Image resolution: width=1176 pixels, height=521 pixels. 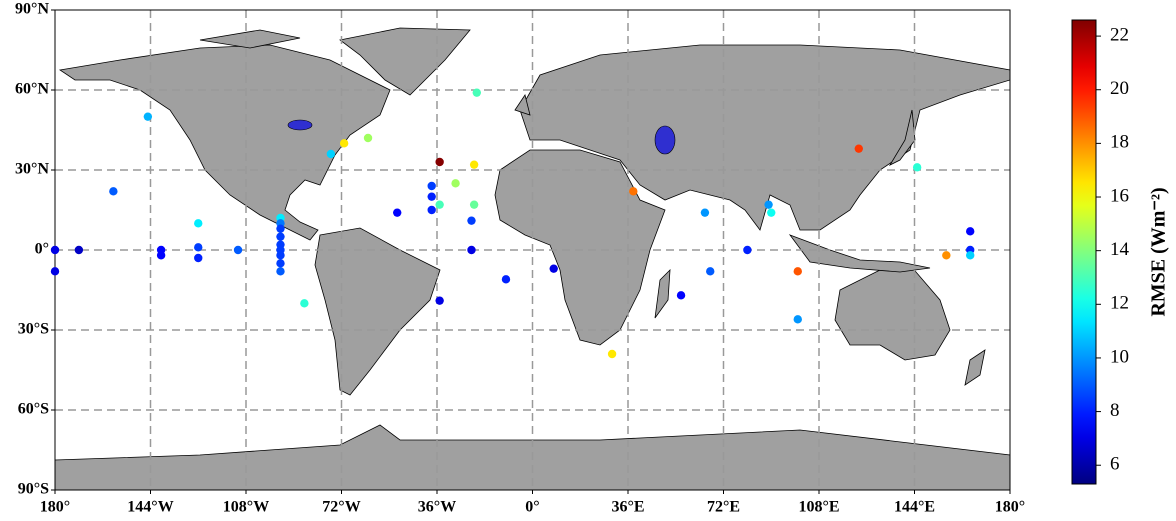 What do you see at coordinates (1115, 410) in the screenshot?
I see `colorbar-tick-label: 8` at bounding box center [1115, 410].